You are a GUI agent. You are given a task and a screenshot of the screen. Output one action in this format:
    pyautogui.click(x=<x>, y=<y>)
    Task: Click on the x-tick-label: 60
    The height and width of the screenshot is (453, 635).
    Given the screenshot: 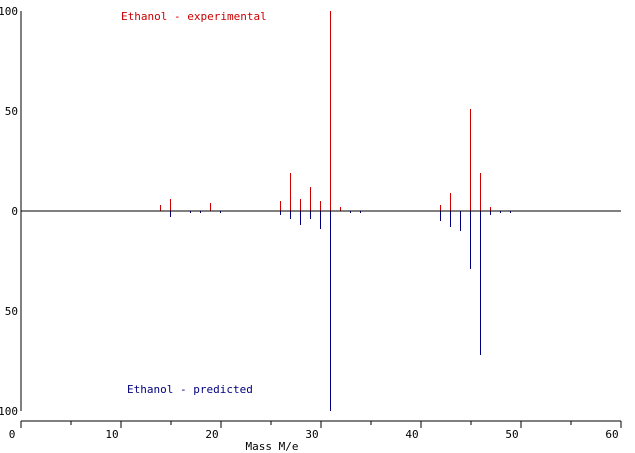 What is the action you would take?
    pyautogui.click(x=611, y=434)
    